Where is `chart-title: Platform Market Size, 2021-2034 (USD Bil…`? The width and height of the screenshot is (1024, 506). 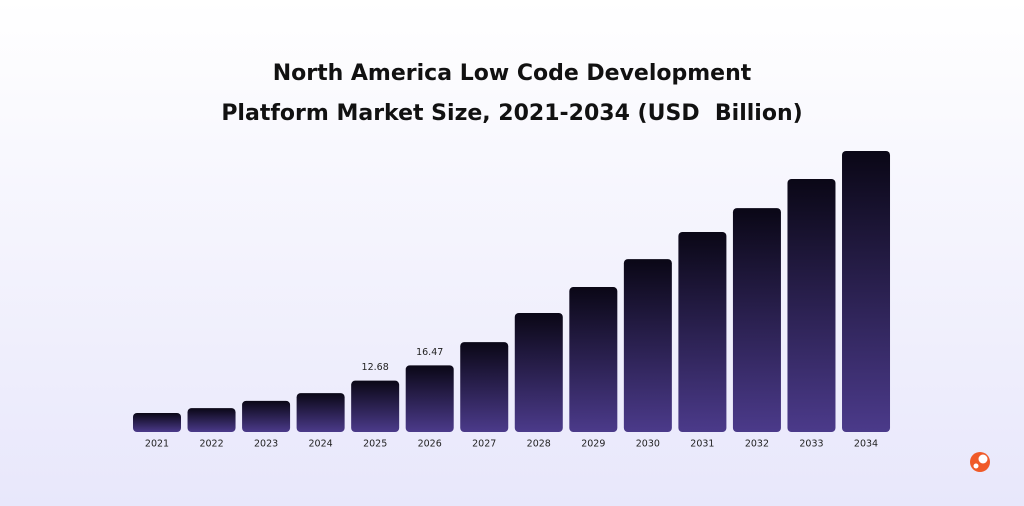
chart-title: Platform Market Size, 2021-2034 (USD Bil… is located at coordinates (511, 113).